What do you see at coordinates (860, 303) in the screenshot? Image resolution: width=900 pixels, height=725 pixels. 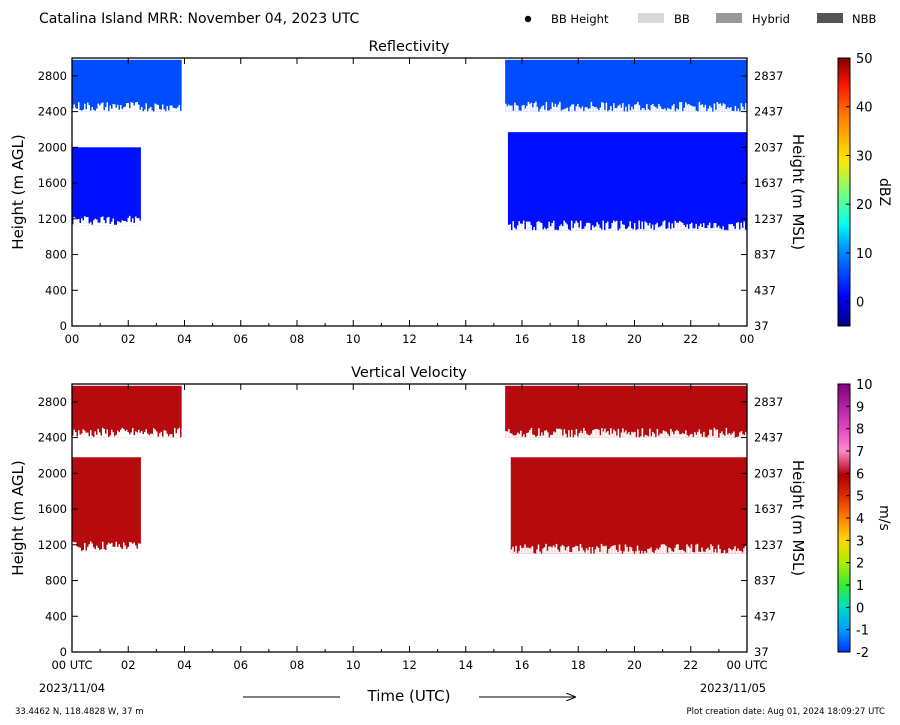 I see `colorbar-tick-label: 0` at bounding box center [860, 303].